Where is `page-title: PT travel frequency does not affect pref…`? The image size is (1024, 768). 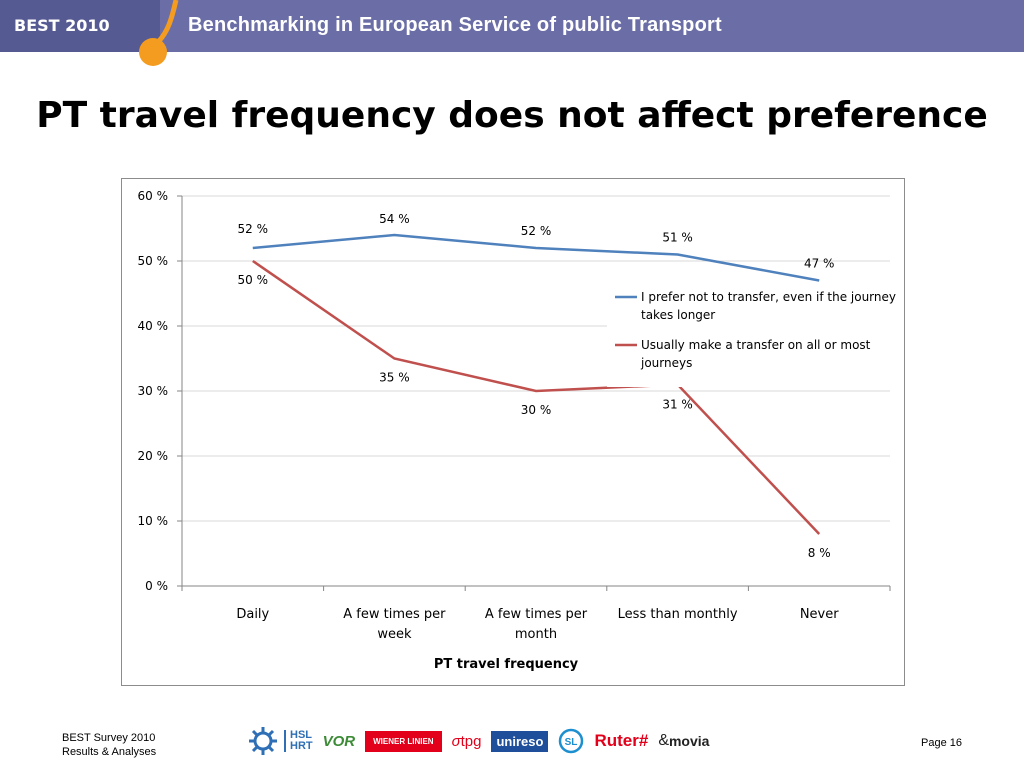 page-title: PT travel frequency does not affect pref… is located at coordinates (512, 115).